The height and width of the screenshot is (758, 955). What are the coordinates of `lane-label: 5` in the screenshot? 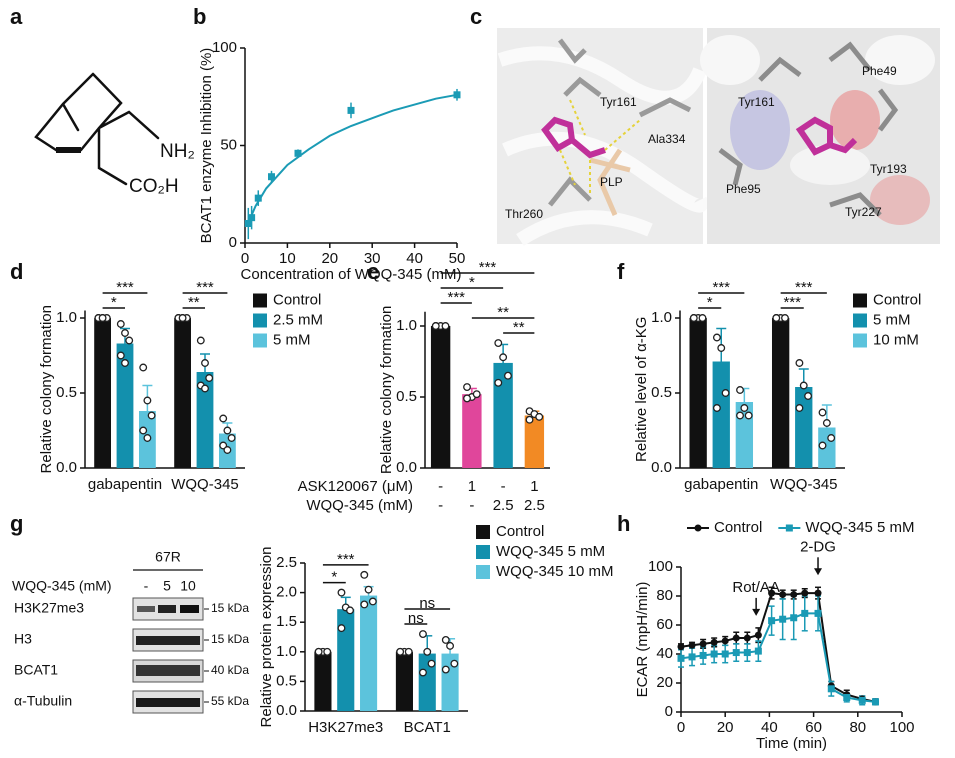 It's located at (167, 586).